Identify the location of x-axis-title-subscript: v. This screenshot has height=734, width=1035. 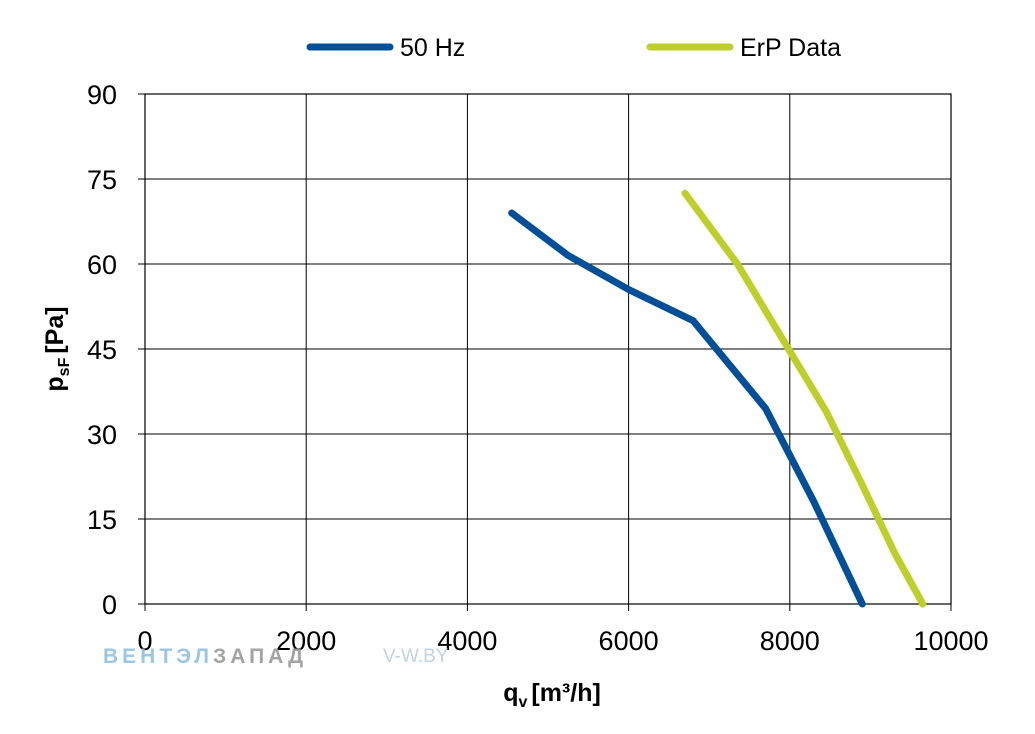
(522, 702).